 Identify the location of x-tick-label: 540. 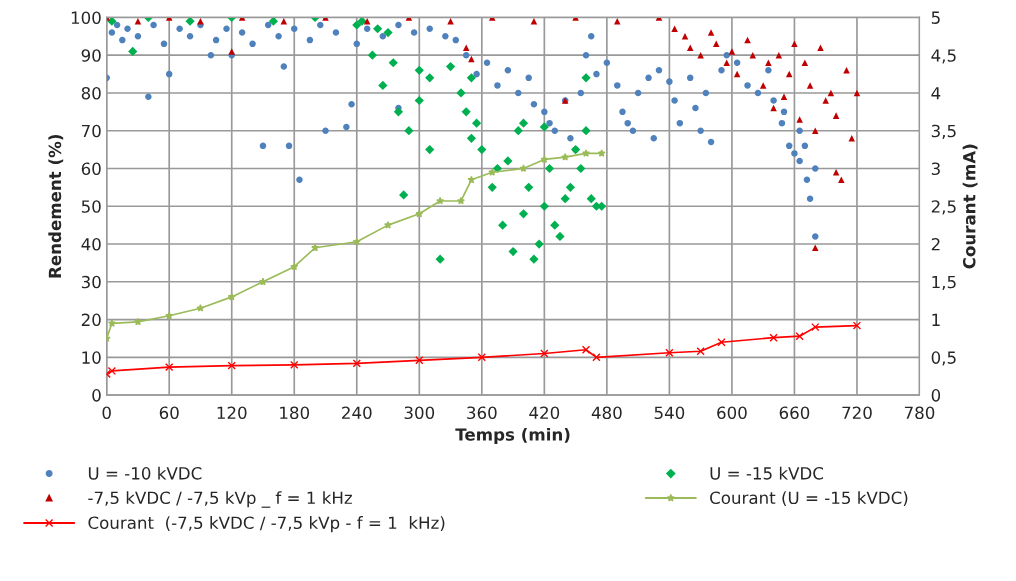
(669, 413).